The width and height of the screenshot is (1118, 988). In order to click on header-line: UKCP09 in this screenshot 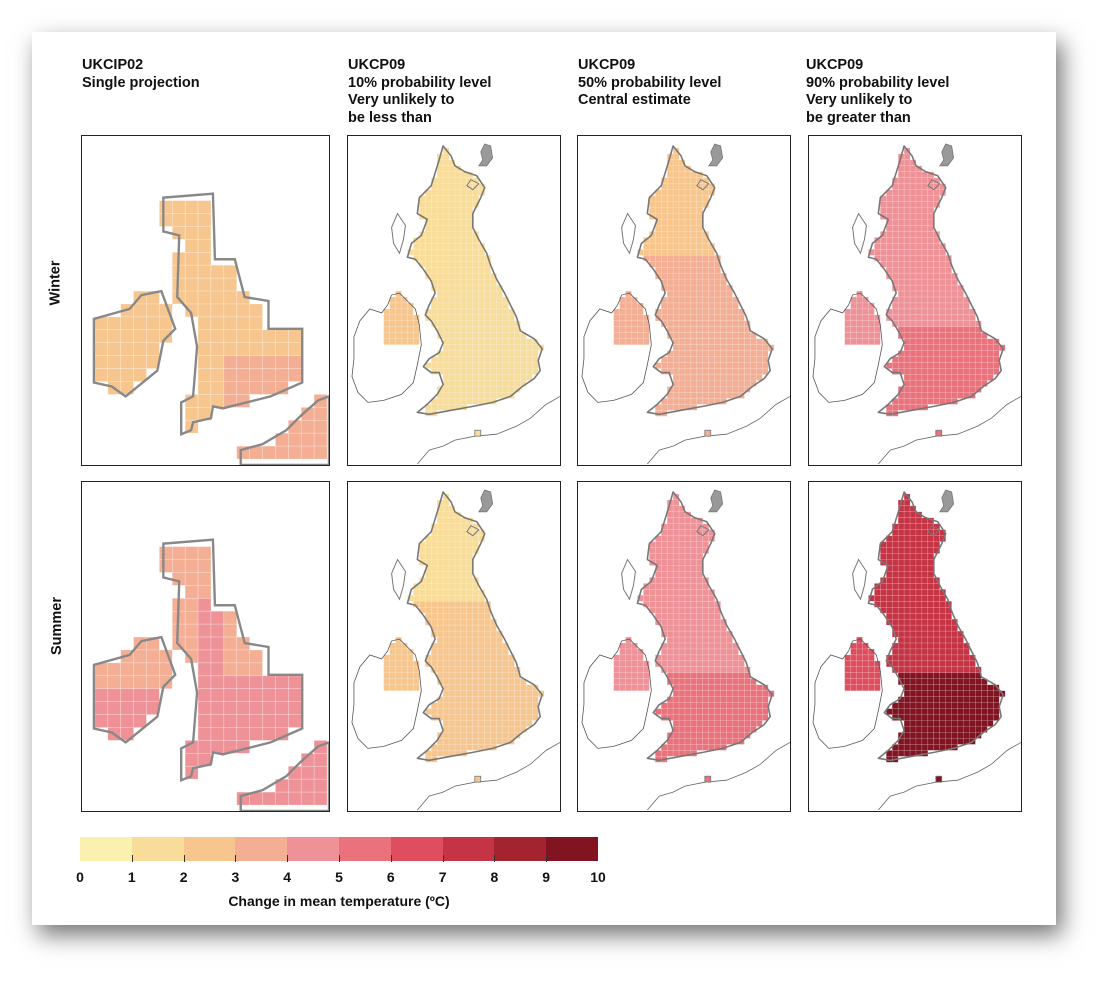, I will do `click(607, 65)`.